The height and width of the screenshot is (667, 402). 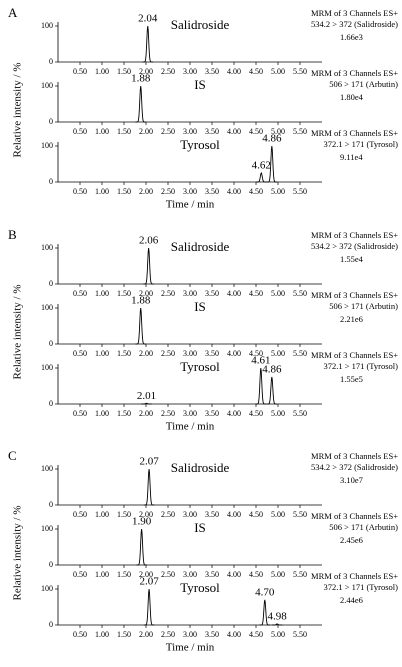 I want to click on peak-label: 2.06, so click(x=149, y=241).